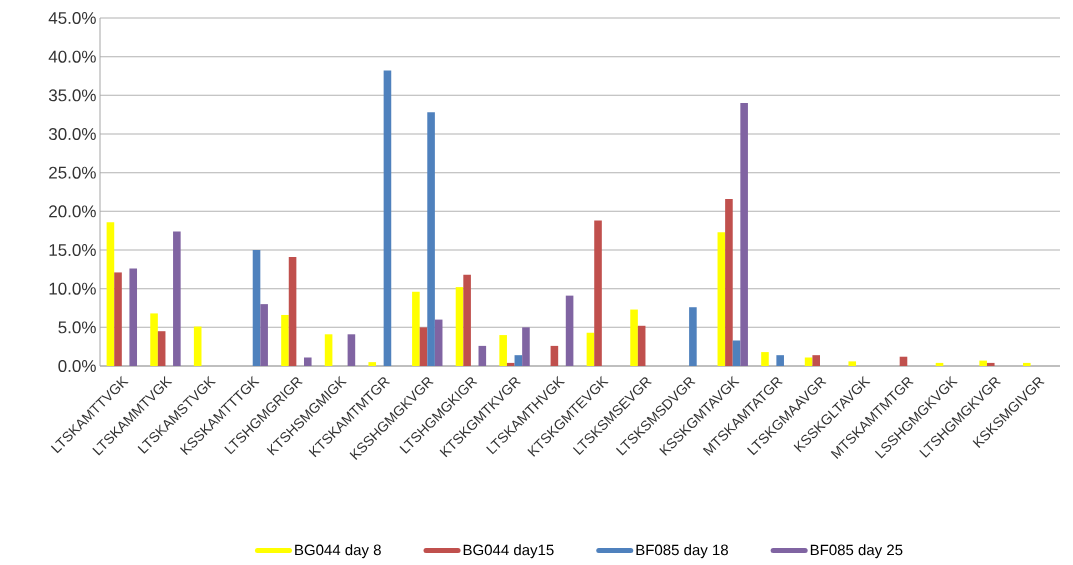 Image resolution: width=1073 pixels, height=565 pixels. Describe the element at coordinates (72, 134) in the screenshot. I see `y-tick-label: 30.0%` at that location.